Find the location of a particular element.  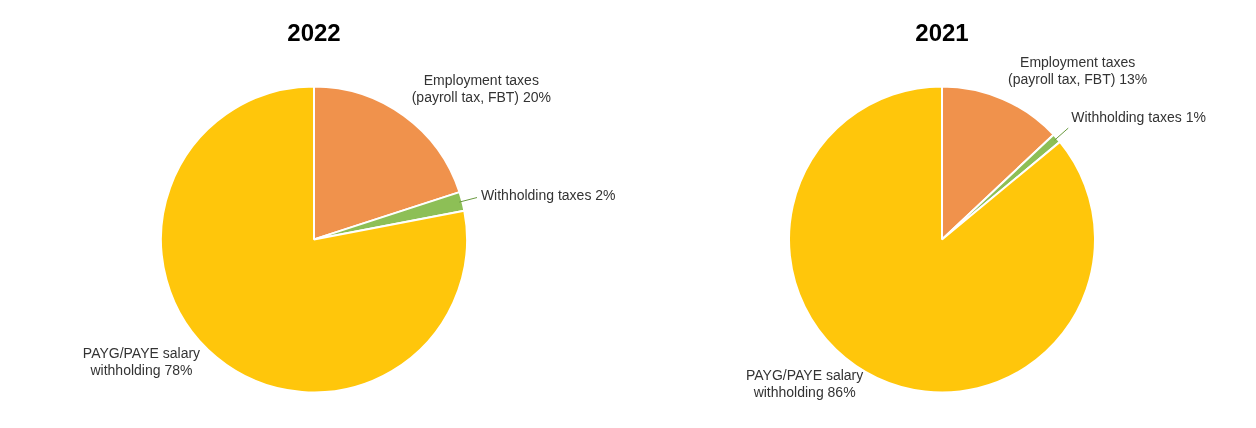

chart-title: 2021 is located at coordinates (942, 33).